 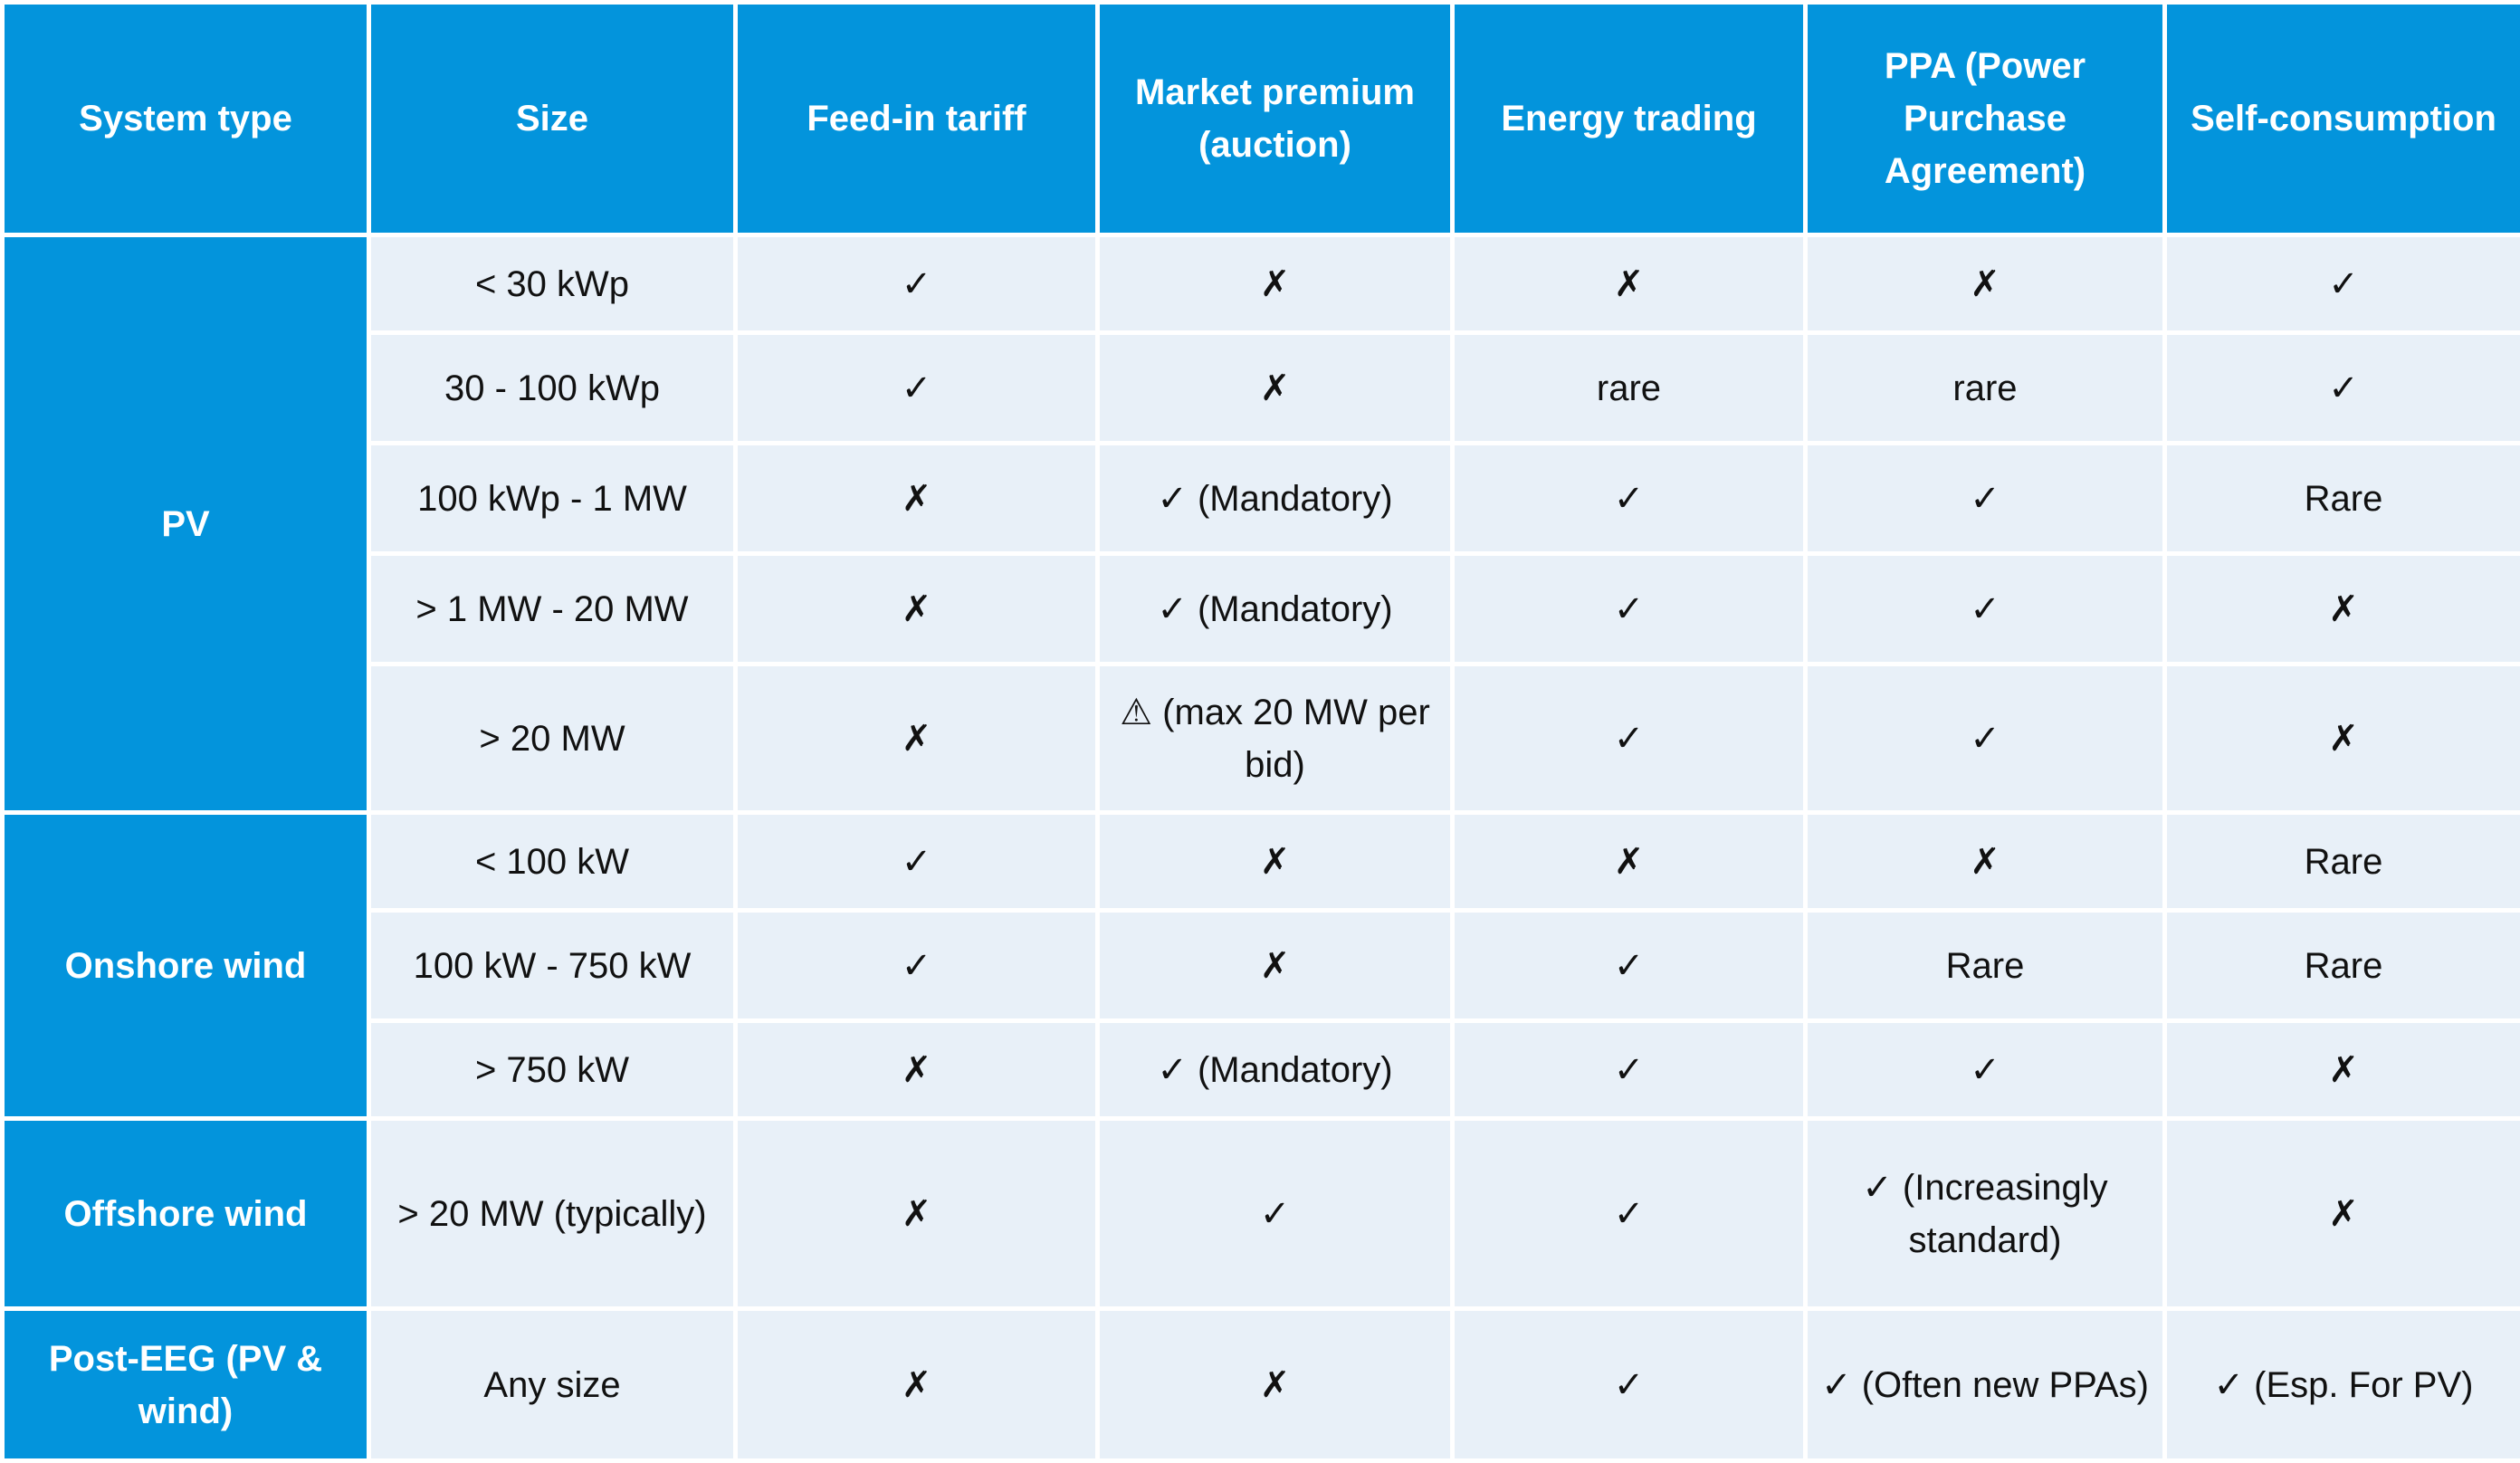 What do you see at coordinates (2342, 119) in the screenshot?
I see `column-header: Self-consumption` at bounding box center [2342, 119].